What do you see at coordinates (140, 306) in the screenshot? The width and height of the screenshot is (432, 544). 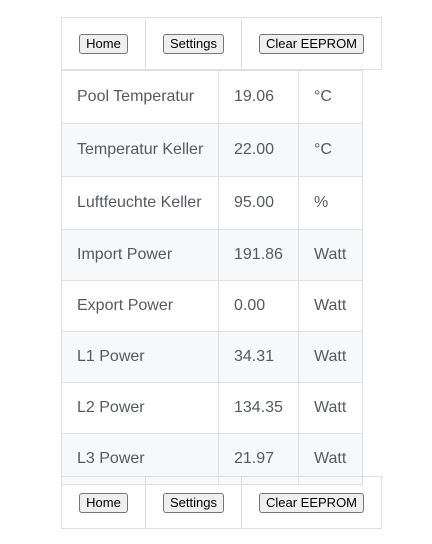 I see `sensor-name: Export Power` at bounding box center [140, 306].